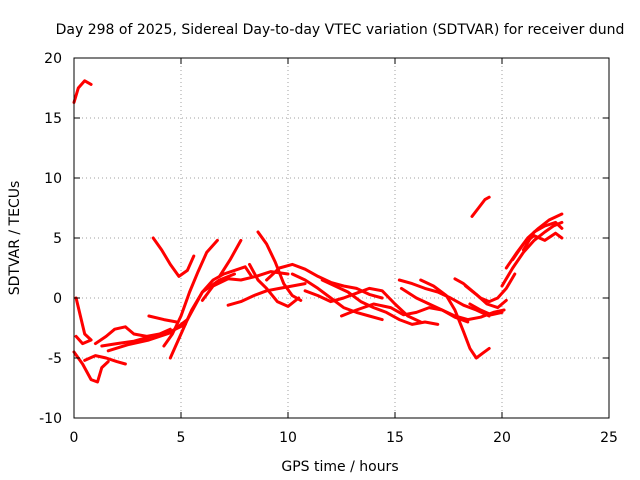 This screenshot has height=480, width=640. What do you see at coordinates (91, 367) in the screenshot?
I see `series-arc3` at bounding box center [91, 367].